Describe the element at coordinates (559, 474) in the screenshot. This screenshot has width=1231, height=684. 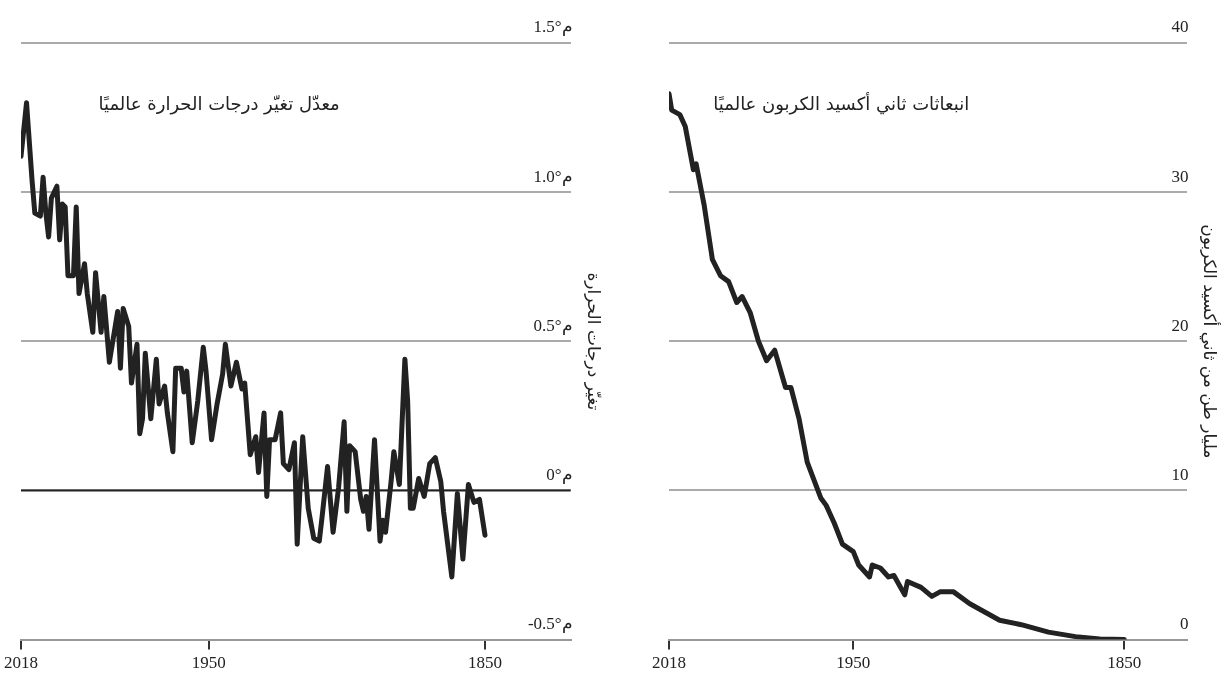
I see `y-tick-label: 0°م` at that location.